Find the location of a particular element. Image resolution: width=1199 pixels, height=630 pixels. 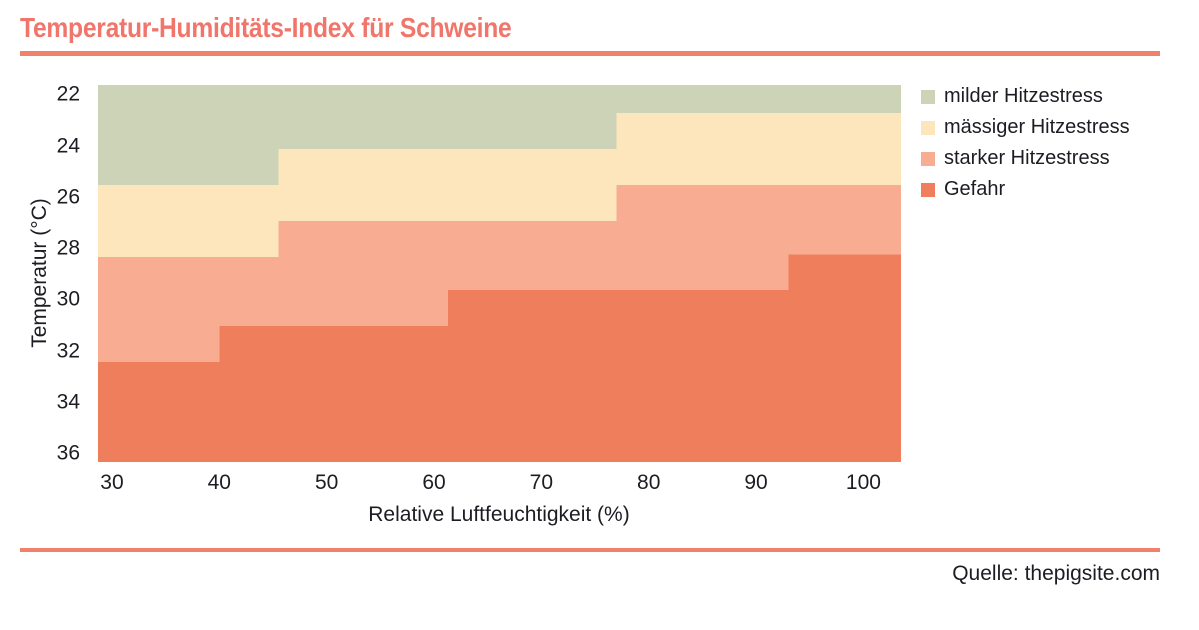

y-tick-label: 24 is located at coordinates (68, 146).